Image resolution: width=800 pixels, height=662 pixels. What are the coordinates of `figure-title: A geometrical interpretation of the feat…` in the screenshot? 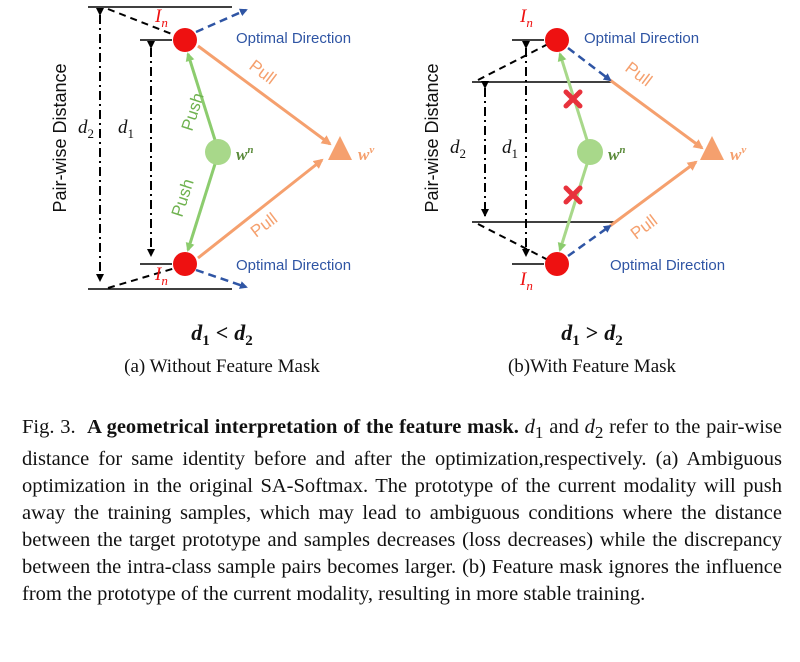 It's located at (303, 427).